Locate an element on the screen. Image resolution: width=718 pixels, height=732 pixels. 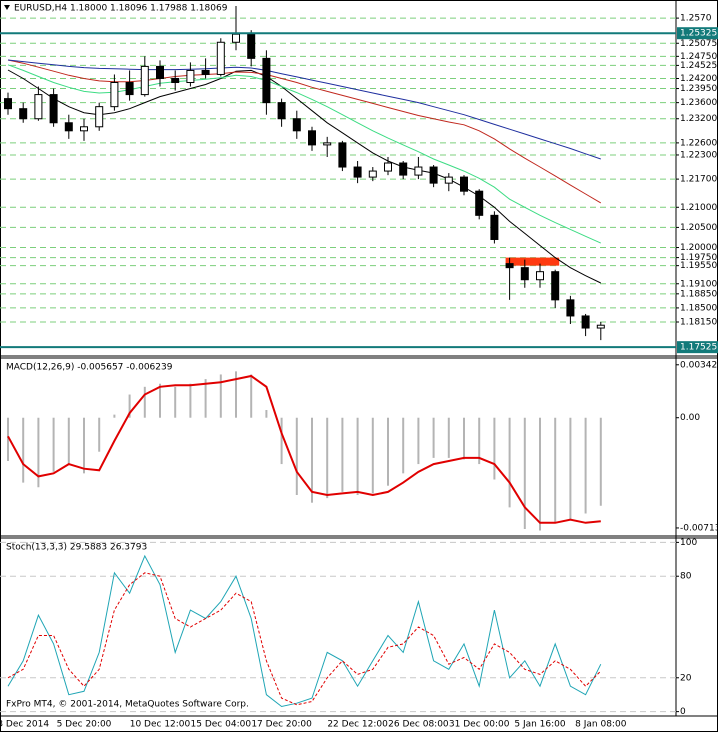
y-tick-label: 100 is located at coordinates (688, 543).